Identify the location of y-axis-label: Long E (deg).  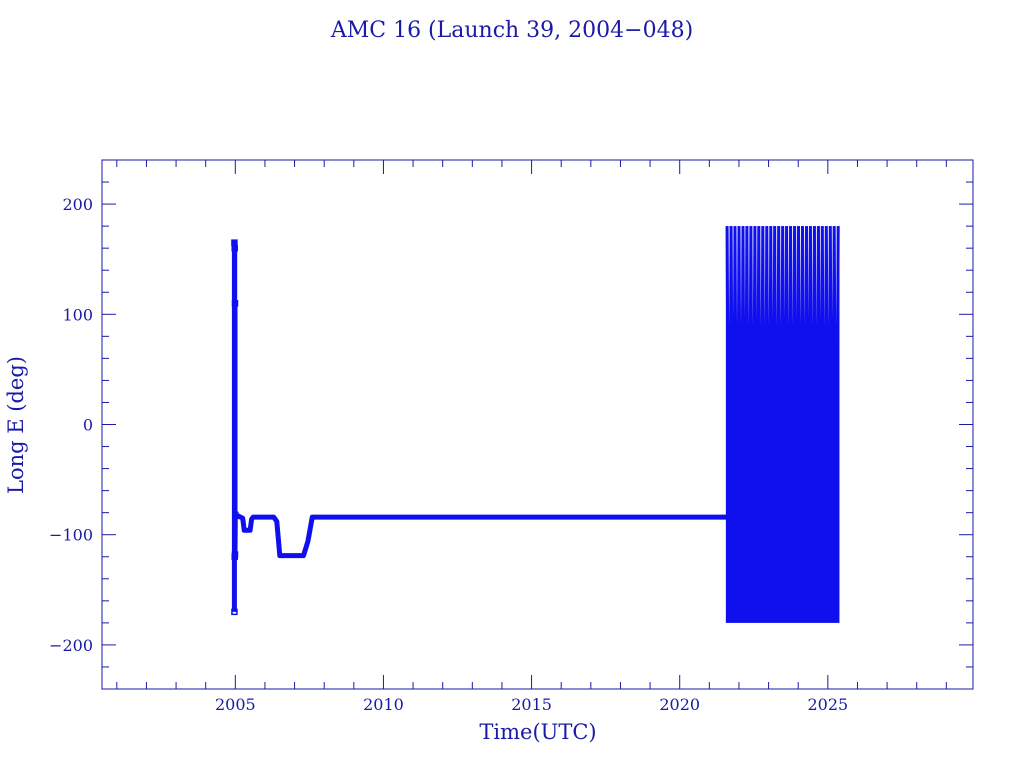
(16, 425).